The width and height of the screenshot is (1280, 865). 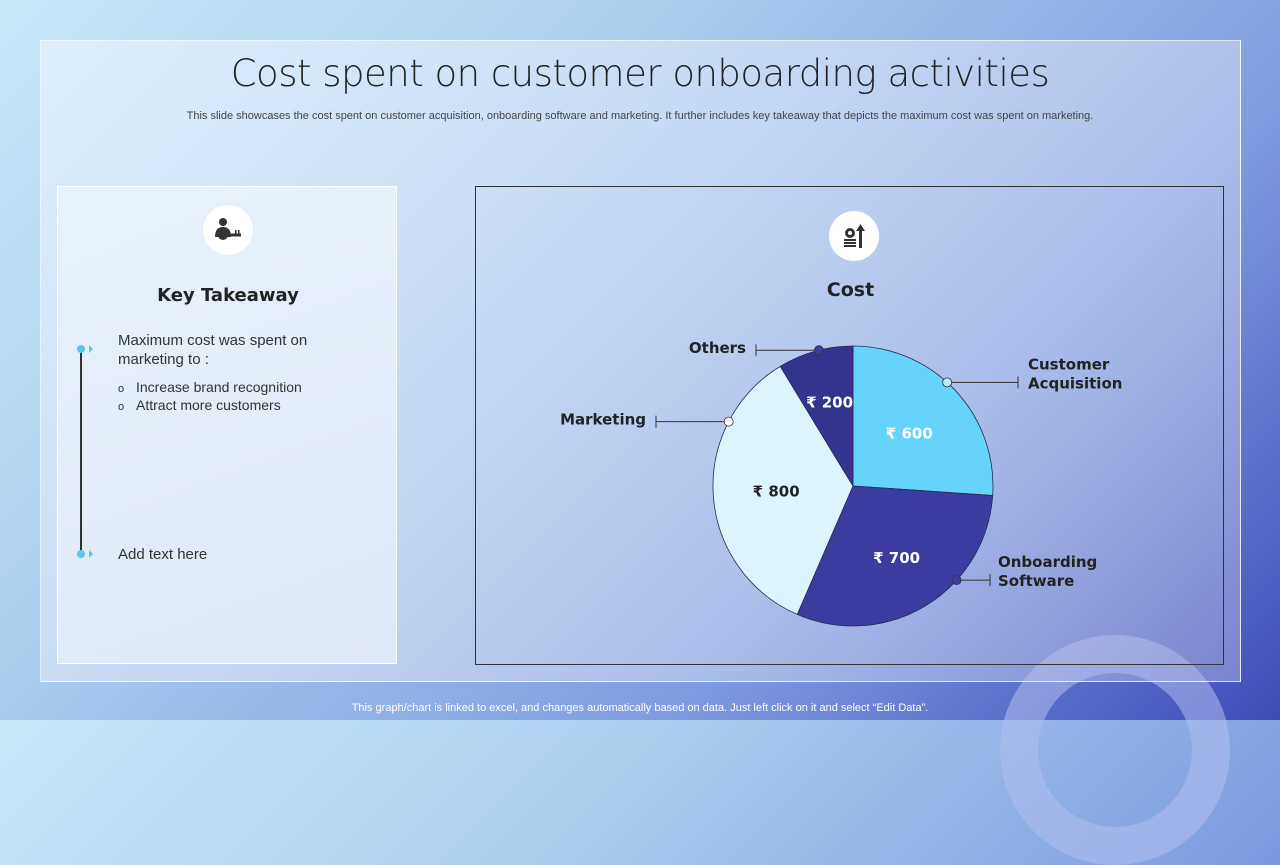 What do you see at coordinates (213, 350) in the screenshot?
I see `takeaway-main-text: Maximum cost was spent on marketing to :` at bounding box center [213, 350].